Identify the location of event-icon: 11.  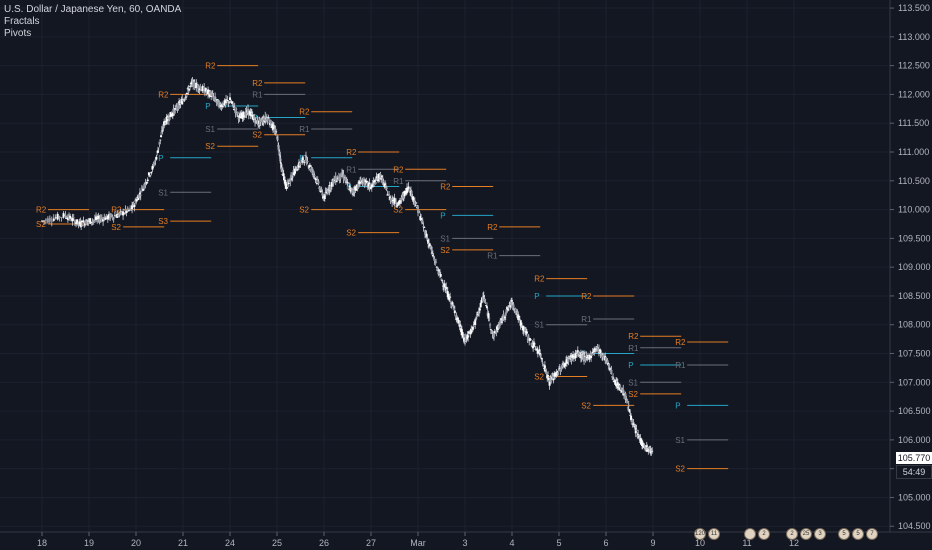
(714, 534).